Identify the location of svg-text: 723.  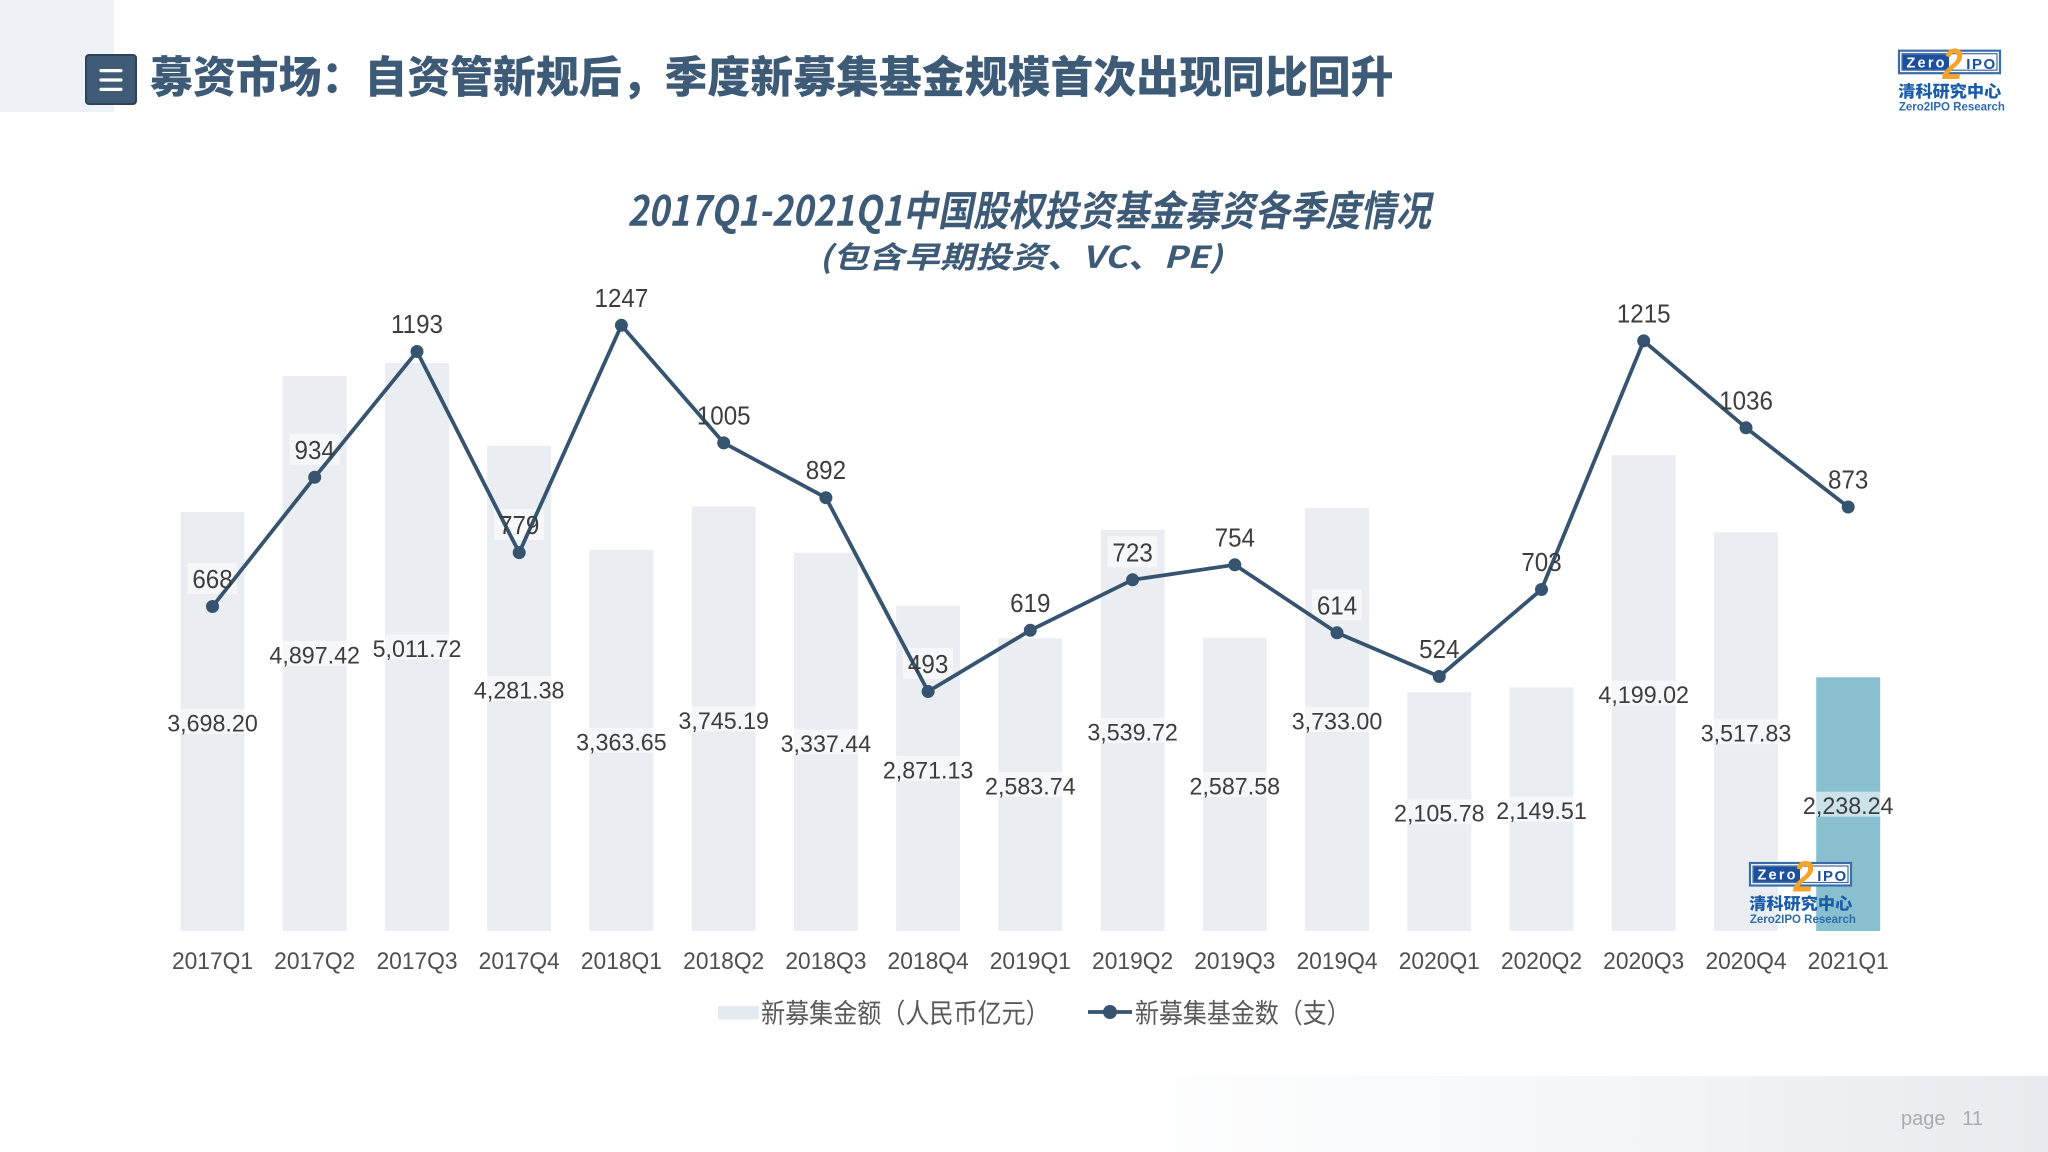
(1132, 553).